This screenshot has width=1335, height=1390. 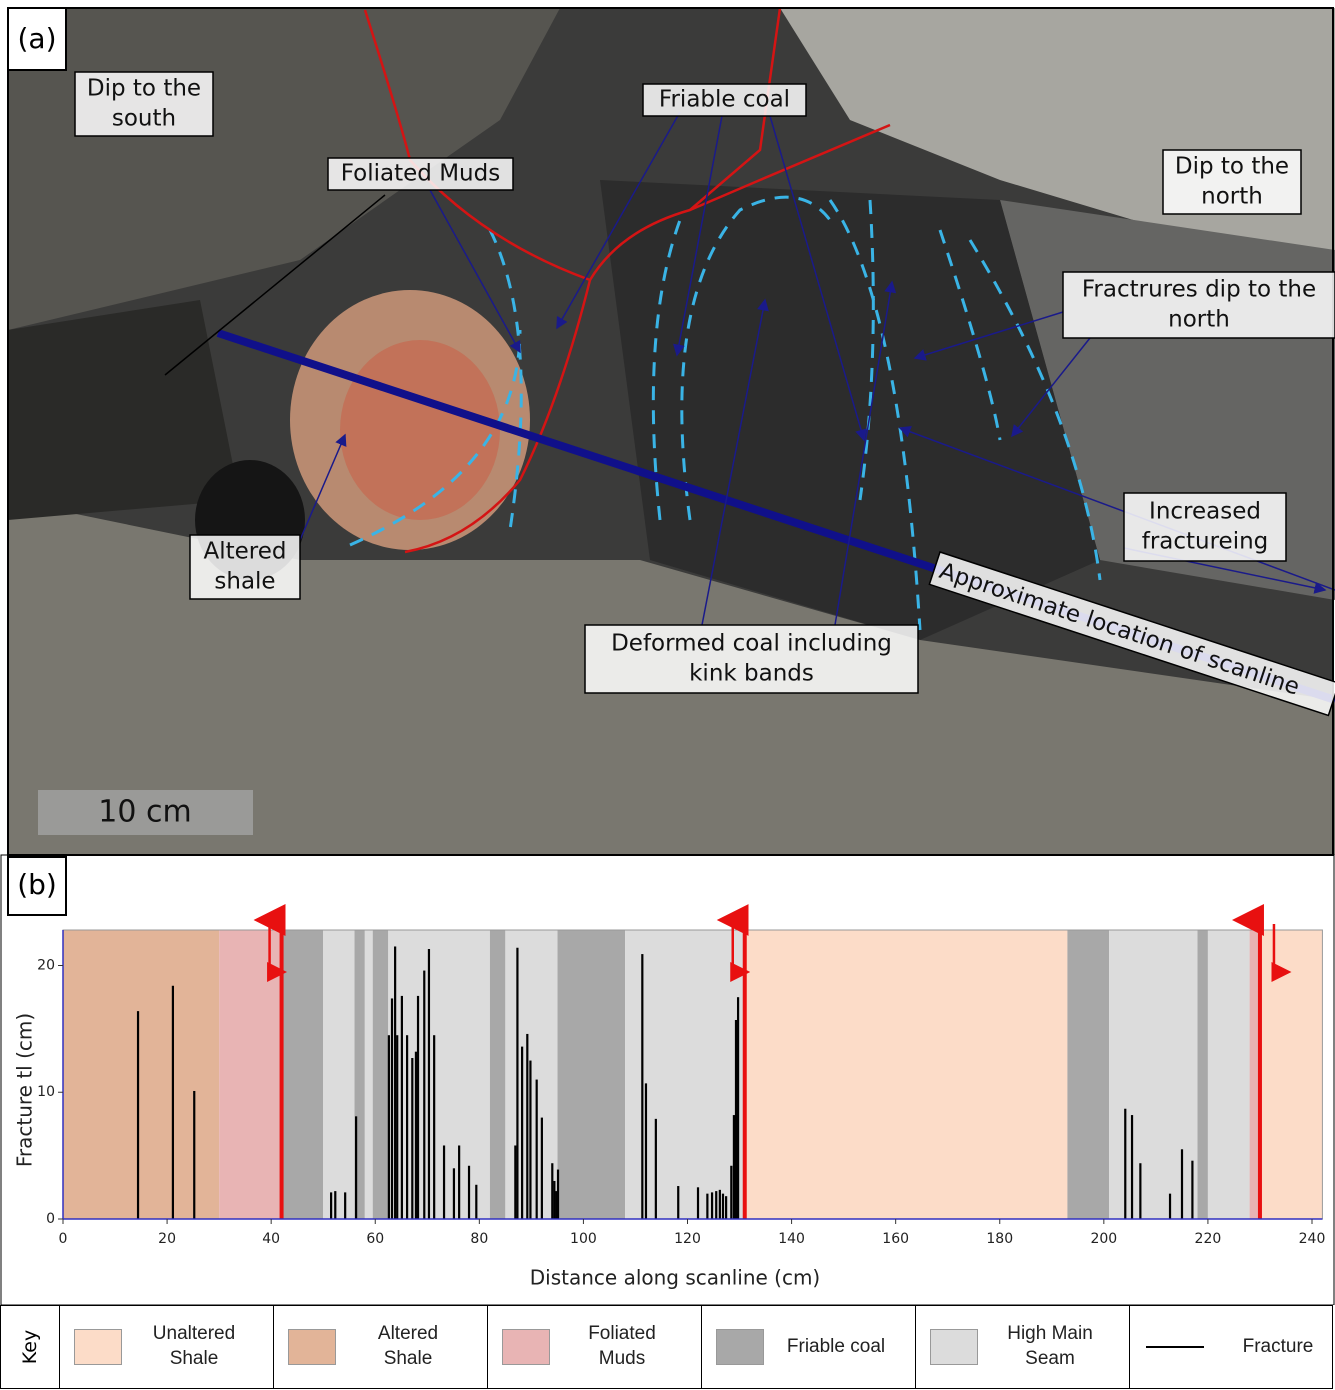 What do you see at coordinates (836, 1346) in the screenshot?
I see `key-label: Friable coal` at bounding box center [836, 1346].